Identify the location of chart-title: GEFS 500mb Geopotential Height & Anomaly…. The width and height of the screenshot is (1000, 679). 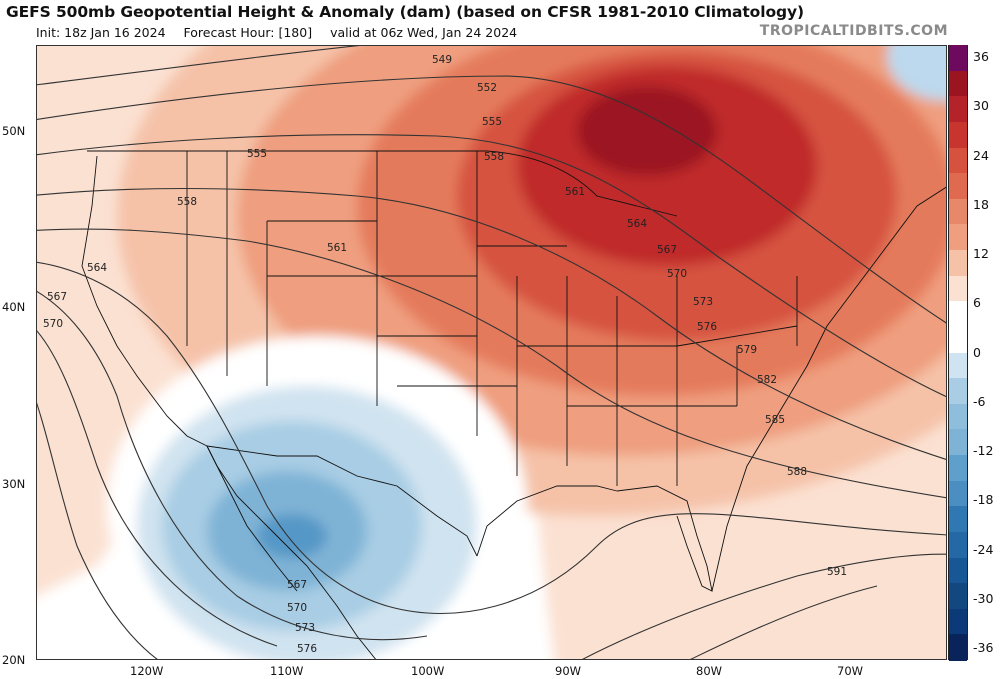
(405, 12).